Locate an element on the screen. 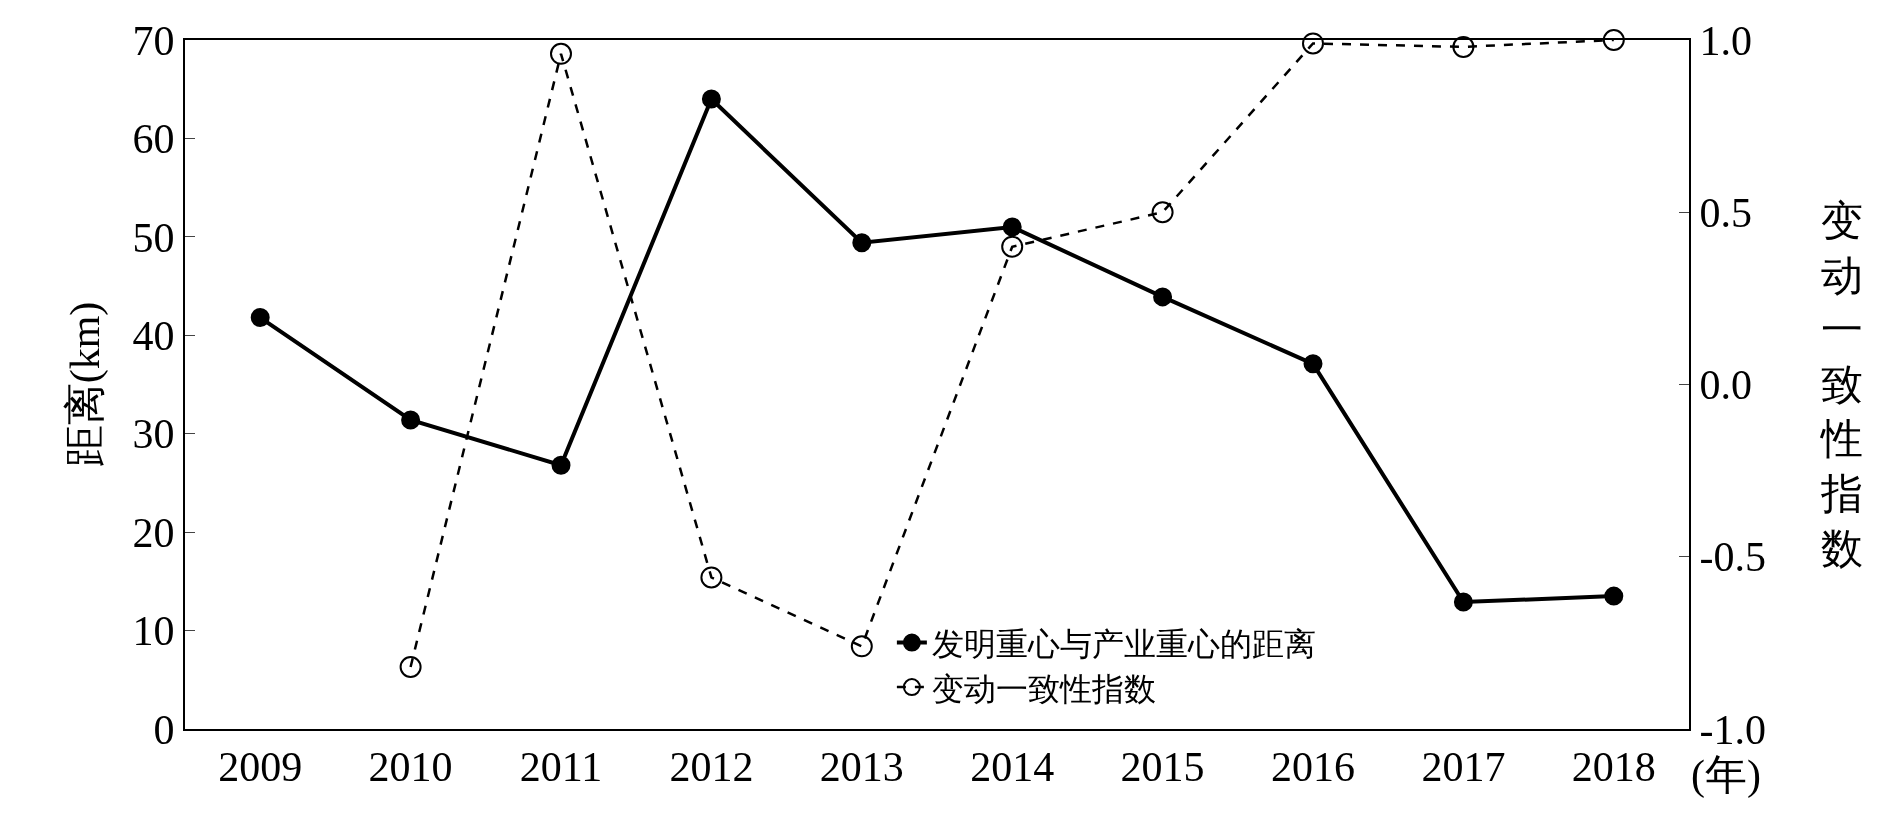 This screenshot has width=1894, height=834. y-tick-label: 50 is located at coordinates (153, 237).